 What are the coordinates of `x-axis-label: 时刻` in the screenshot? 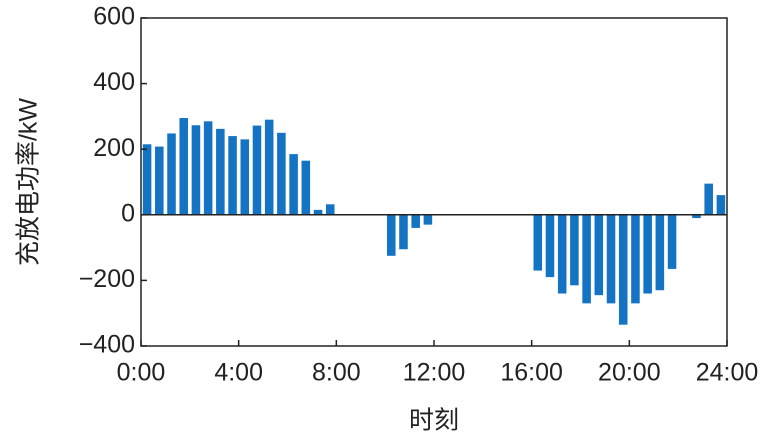 It's located at (434, 421).